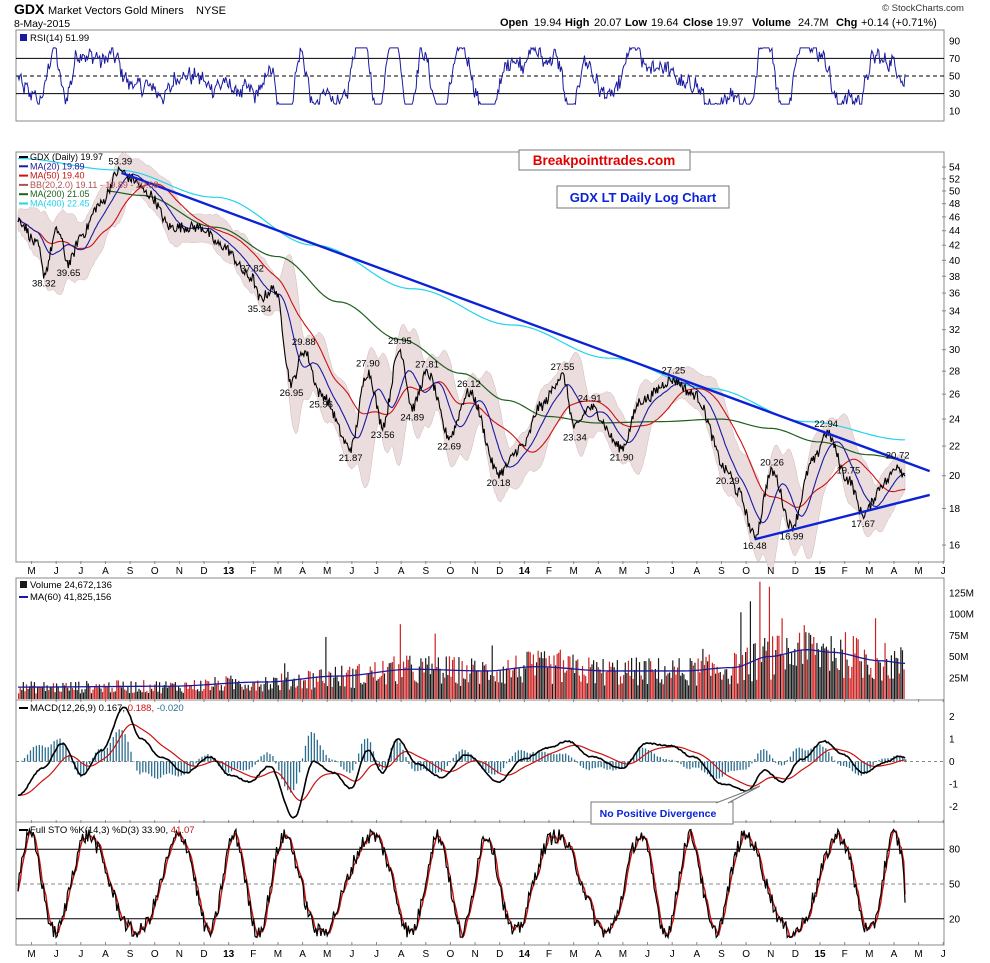 The width and height of the screenshot is (990, 963). What do you see at coordinates (499, 483) in the screenshot?
I see `price-pivot-label: 20.18` at bounding box center [499, 483].